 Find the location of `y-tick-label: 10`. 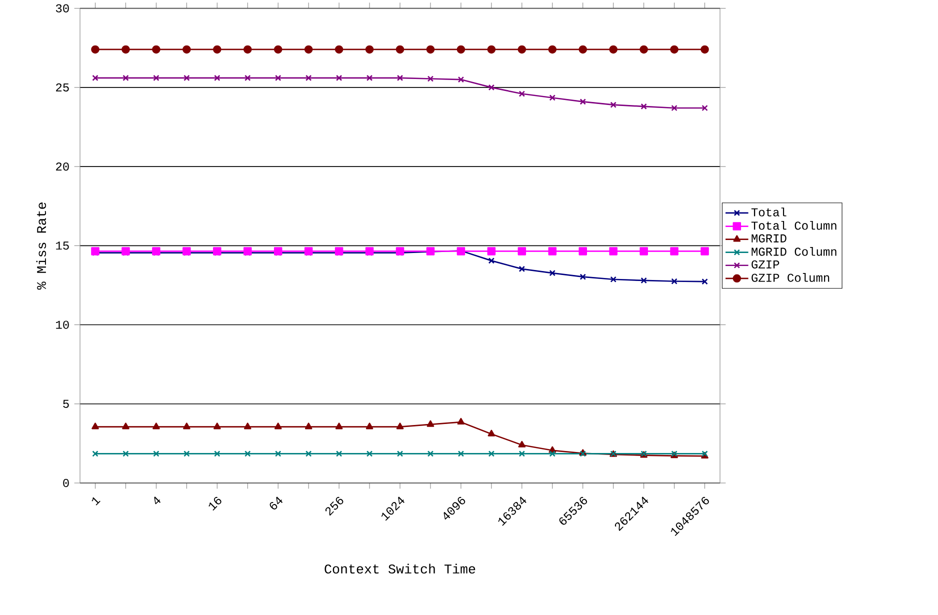

y-tick-label: 10 is located at coordinates (62, 324).